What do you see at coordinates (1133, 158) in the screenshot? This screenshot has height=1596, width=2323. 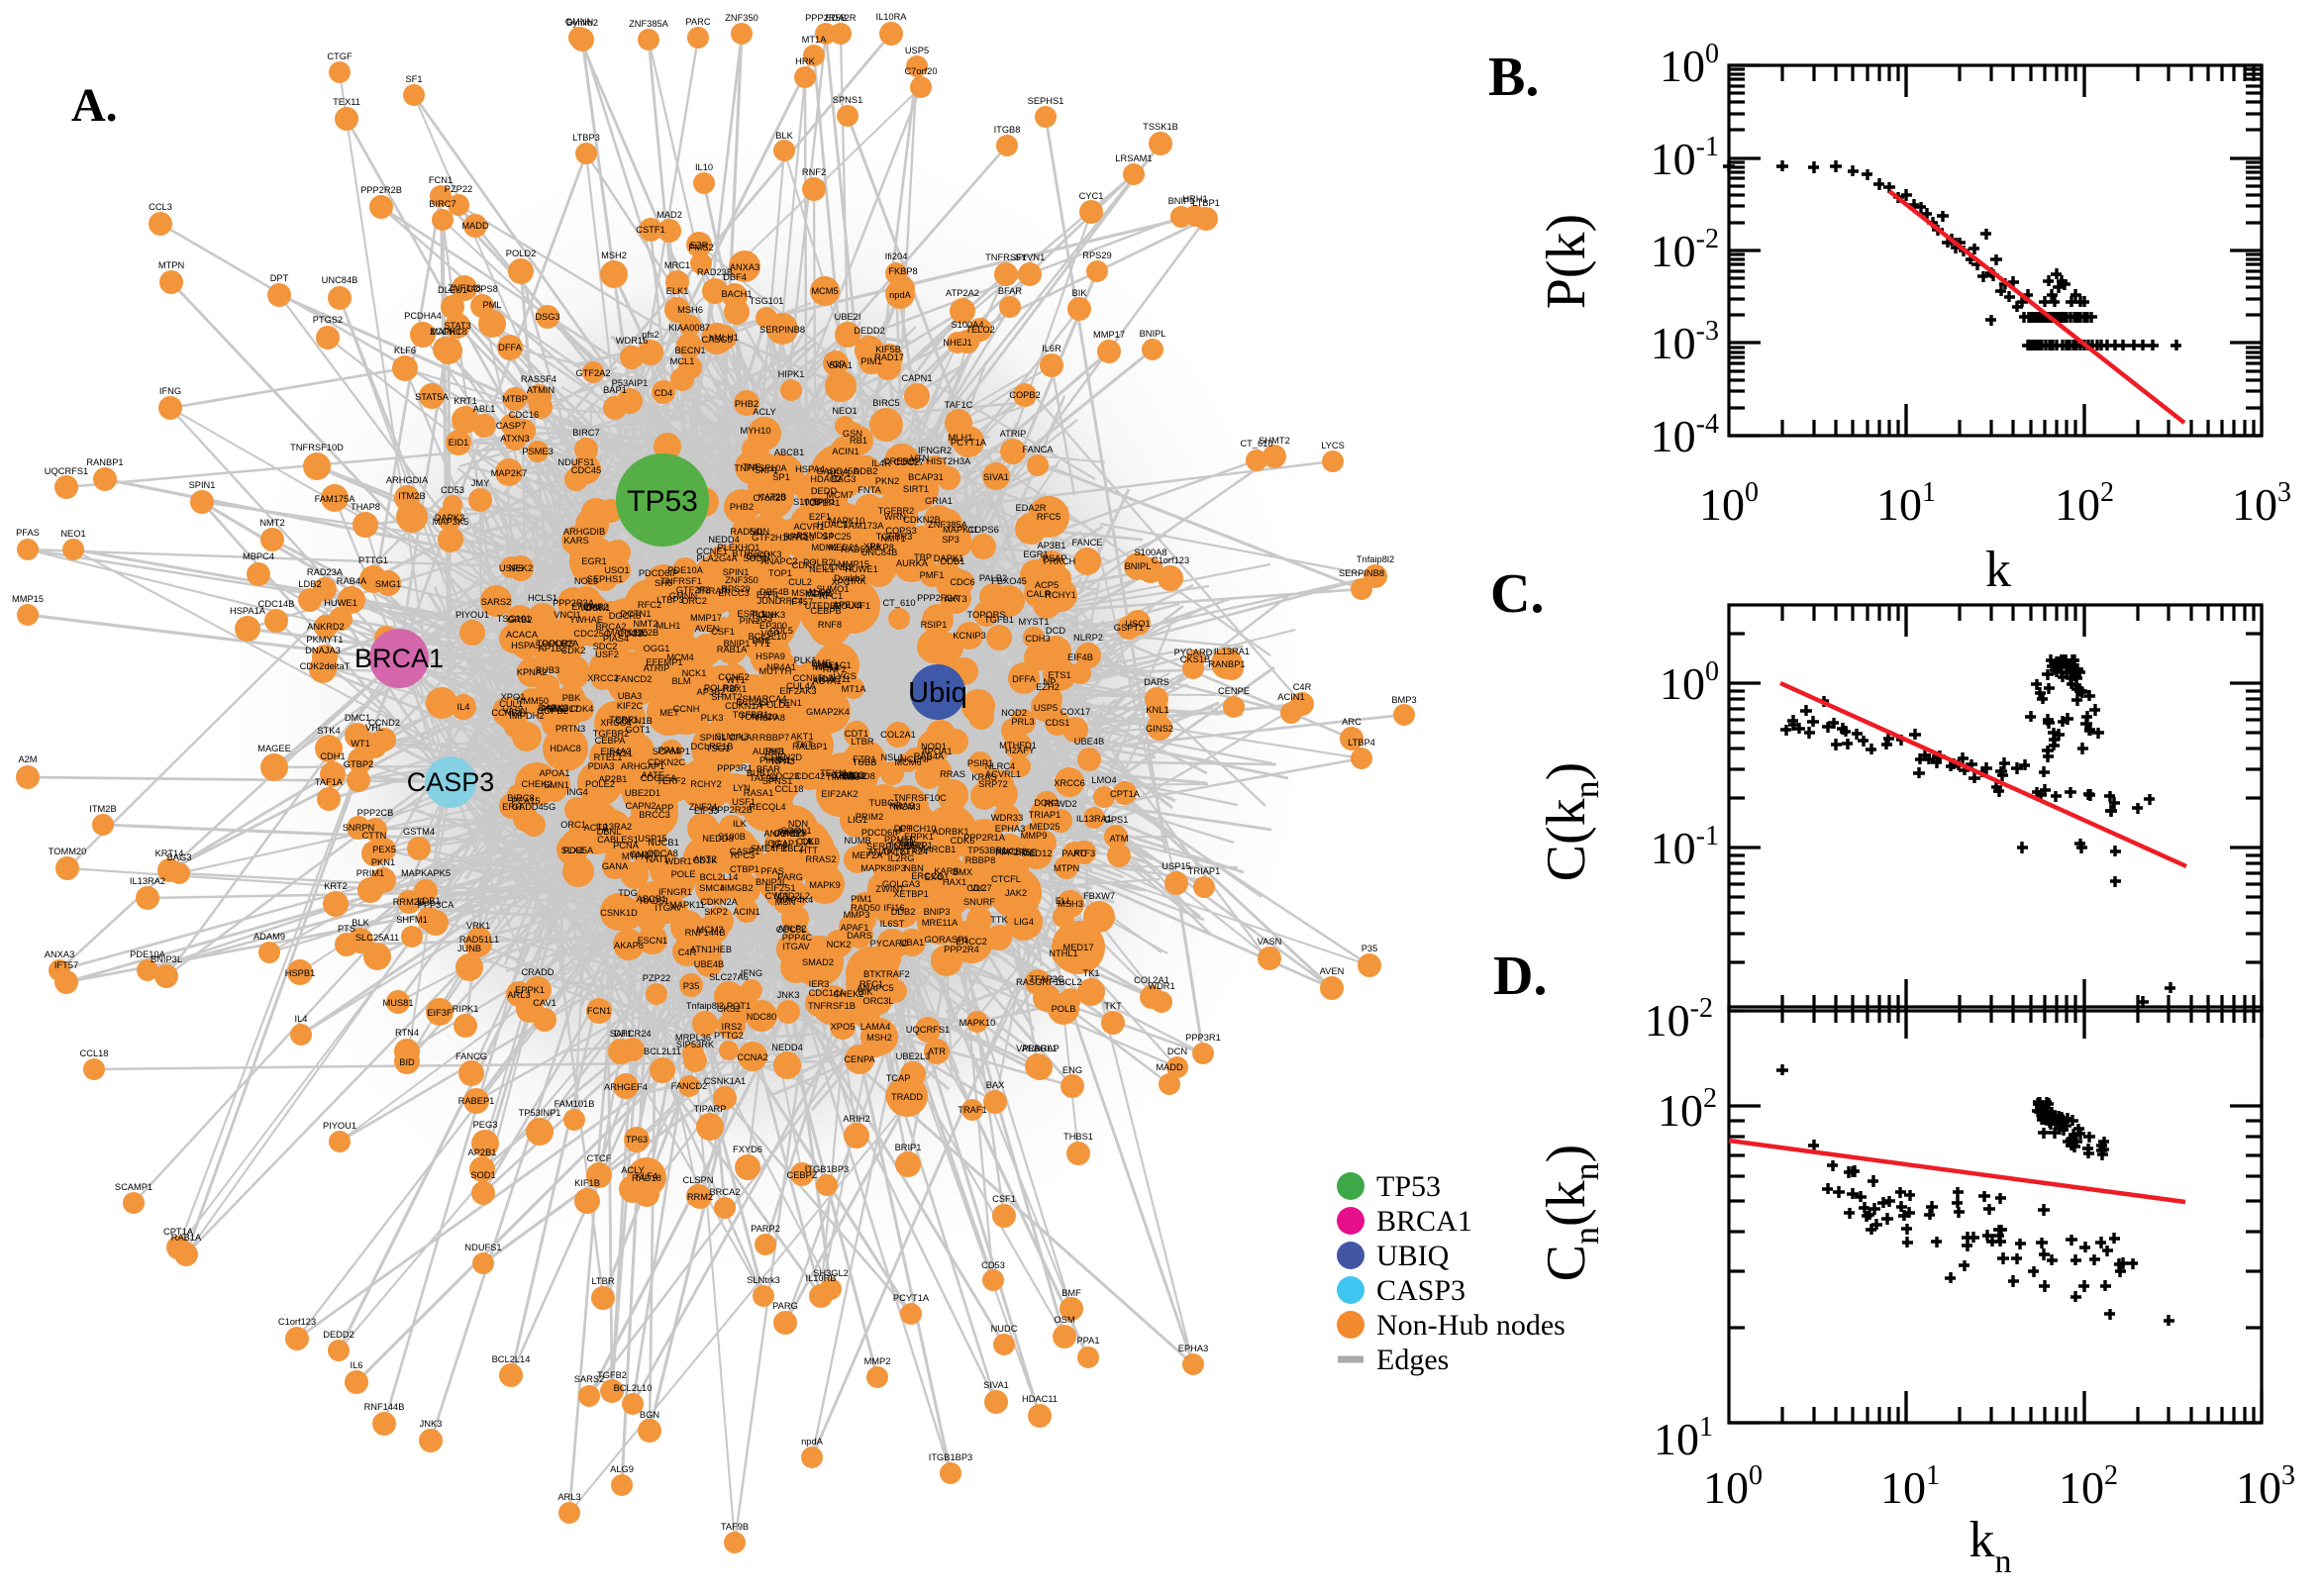 I see `svg-text: LRSAM1` at bounding box center [1133, 158].